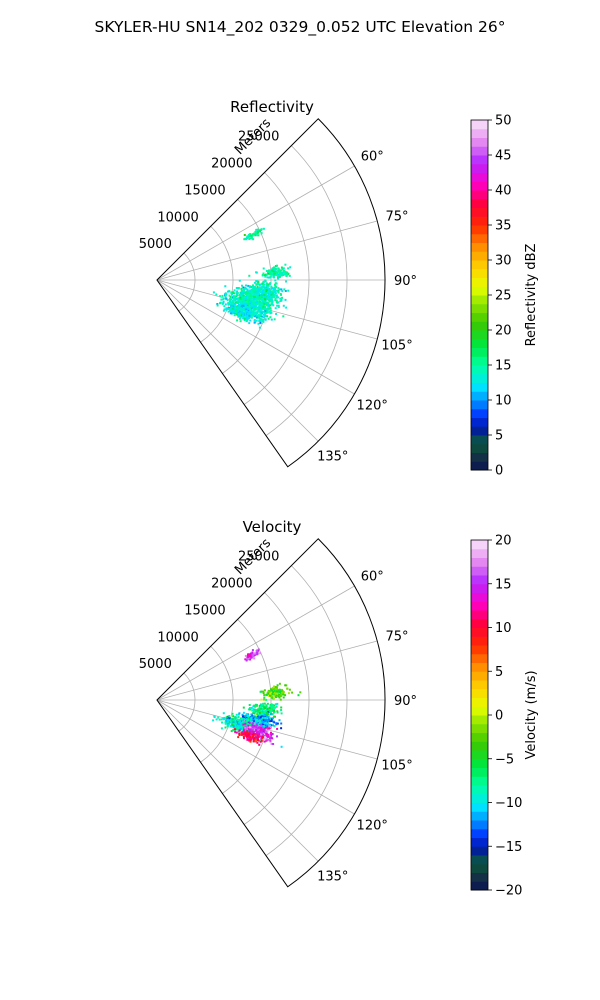  Describe the element at coordinates (372, 405) in the screenshot. I see `theta-tick-label: 120°` at that location.